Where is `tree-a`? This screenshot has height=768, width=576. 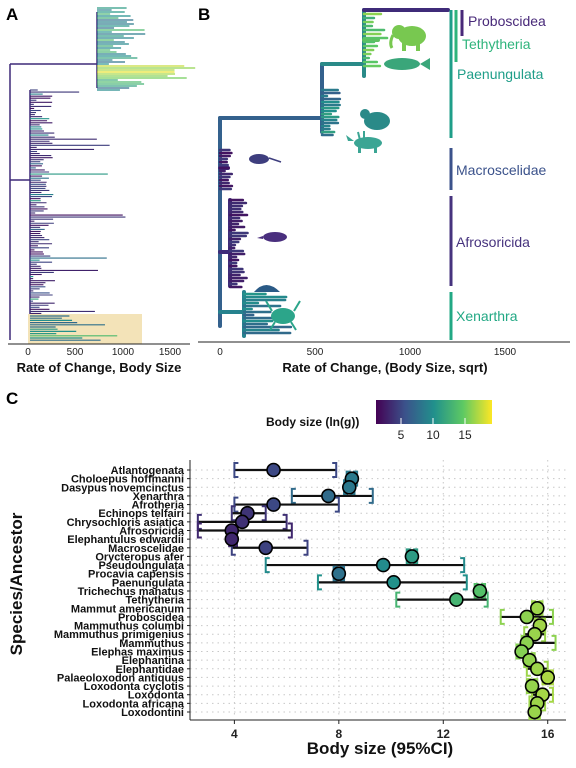 tree-a is located at coordinates (102, 174).